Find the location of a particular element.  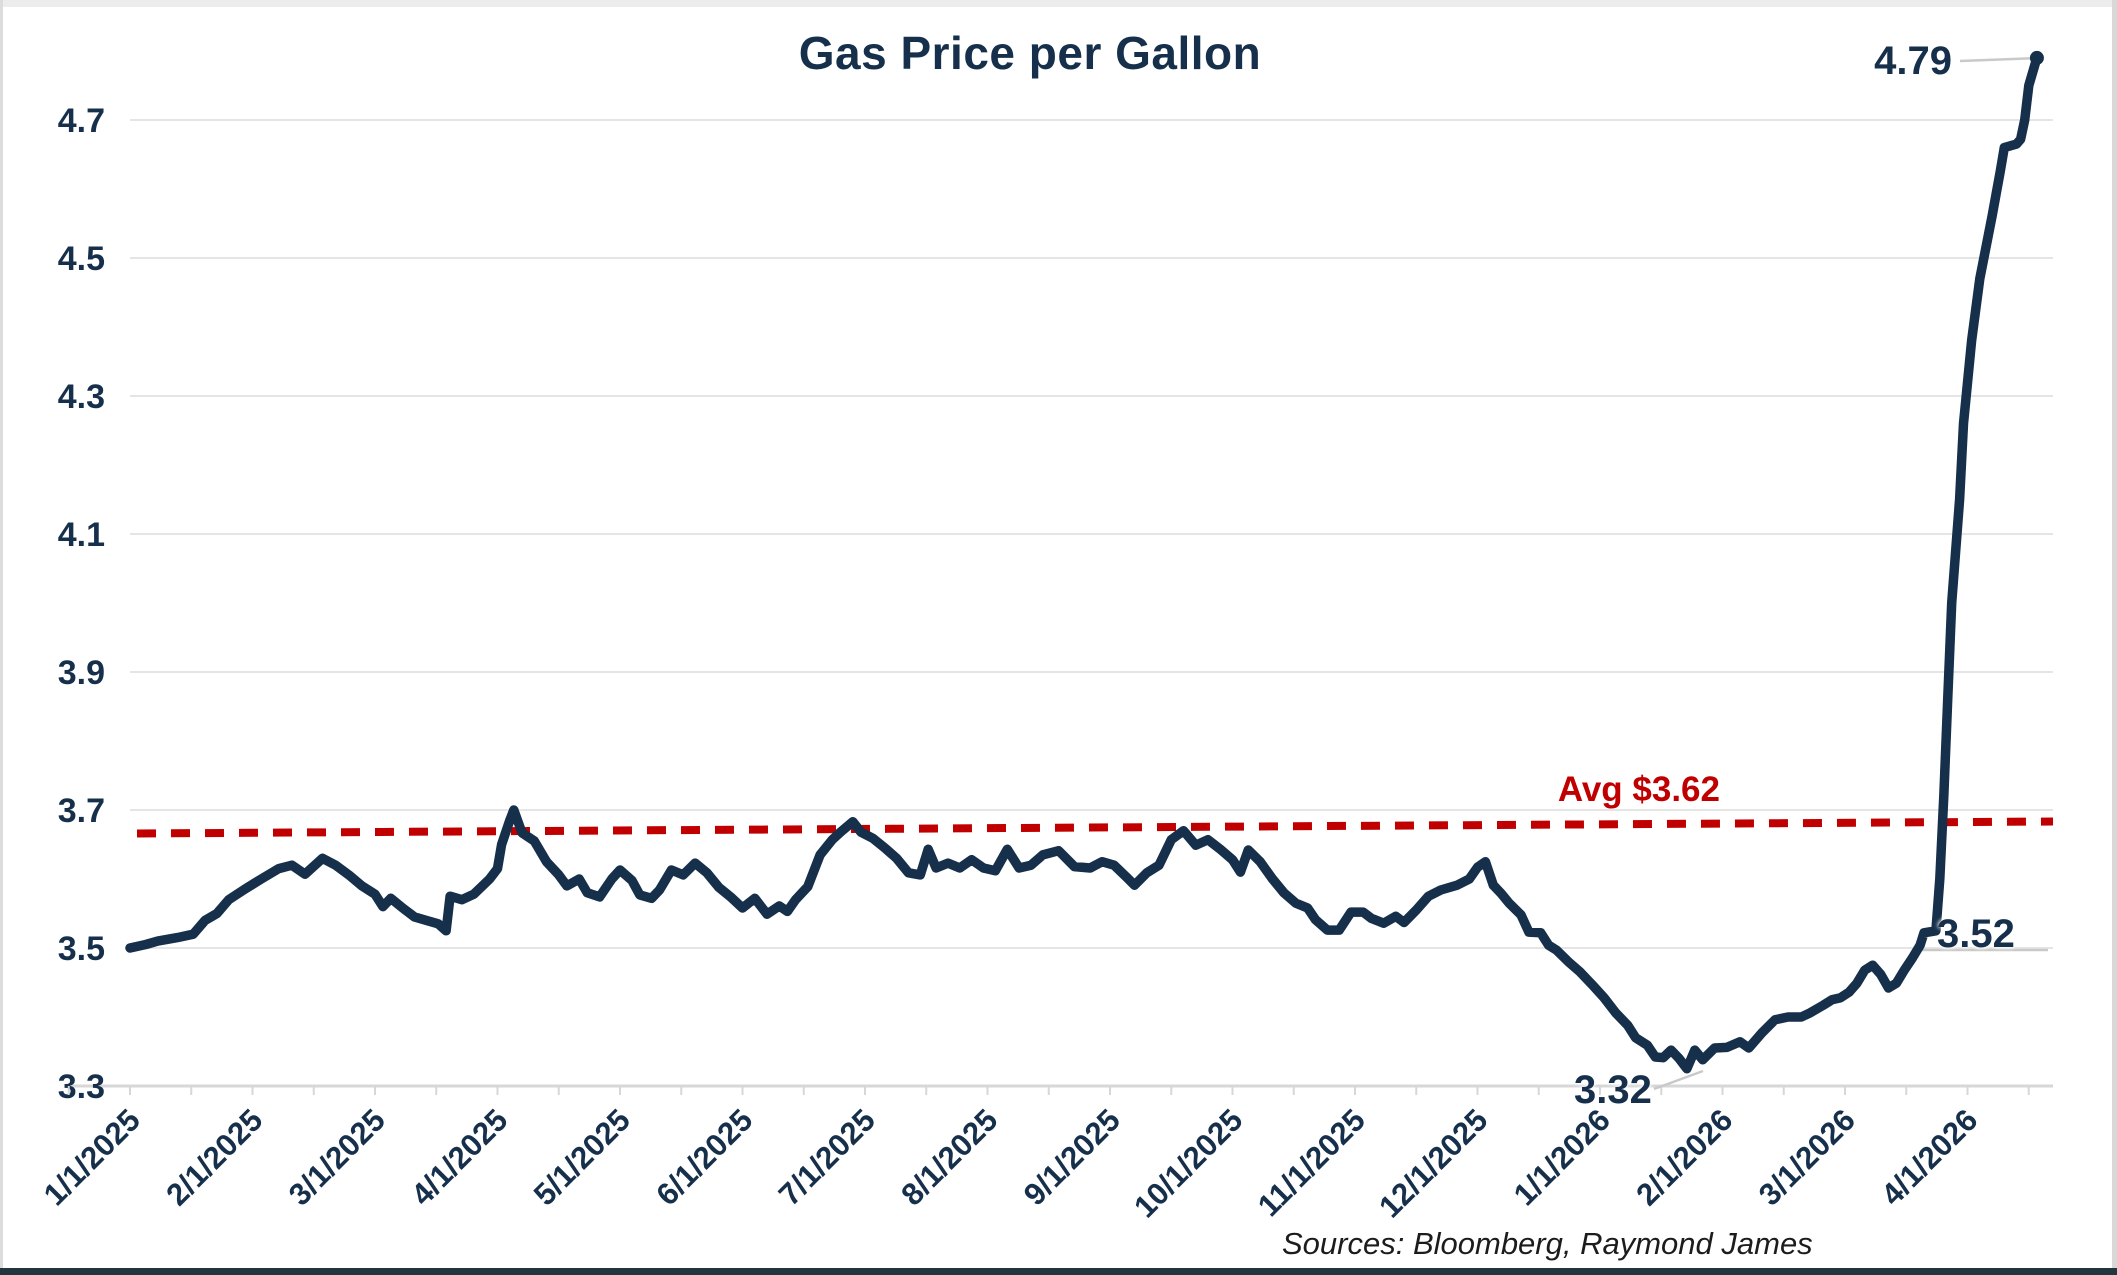

y-axis-label-4.7: 4.7 is located at coordinates (81, 121).